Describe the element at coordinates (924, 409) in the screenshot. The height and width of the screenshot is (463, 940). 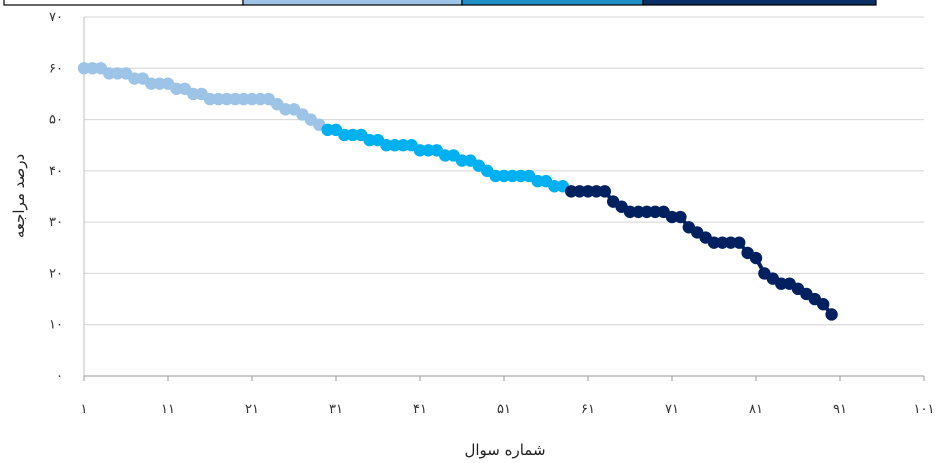
I see `x-tick-label-10: ۱۰۱` at that location.